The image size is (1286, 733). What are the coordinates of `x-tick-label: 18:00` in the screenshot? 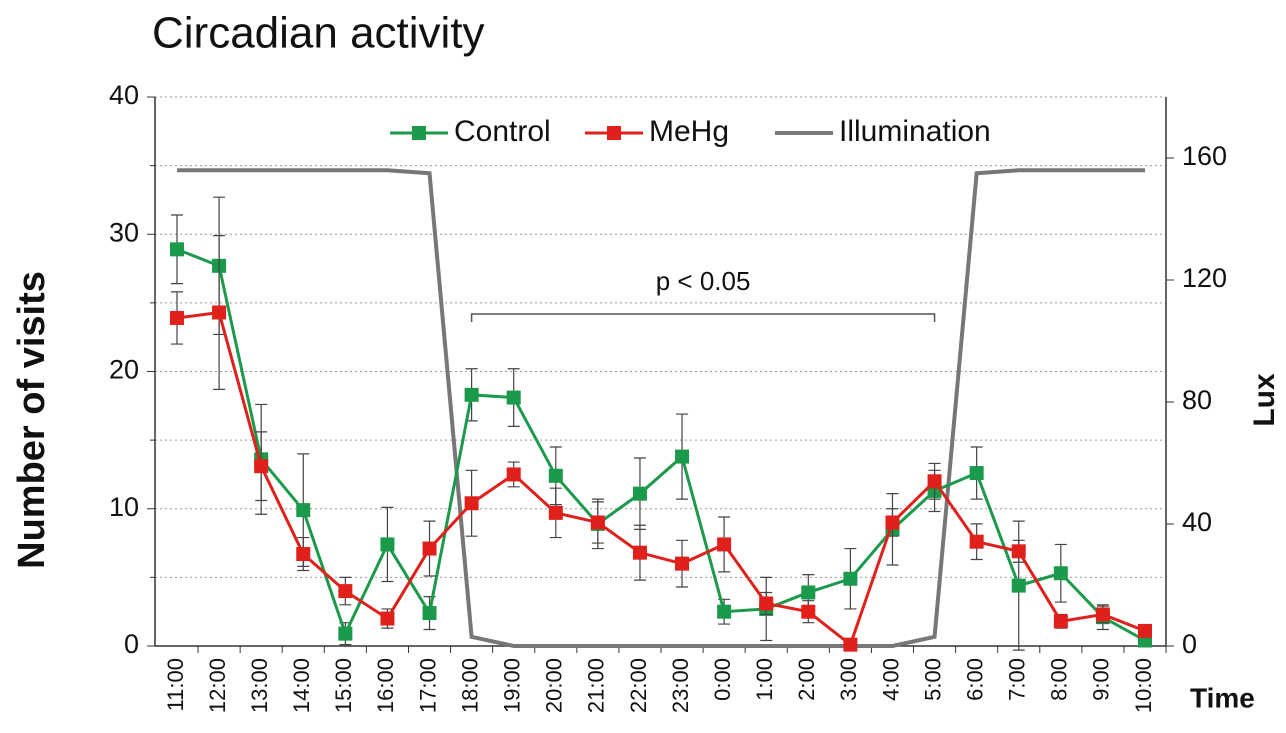 It's located at (469, 685).